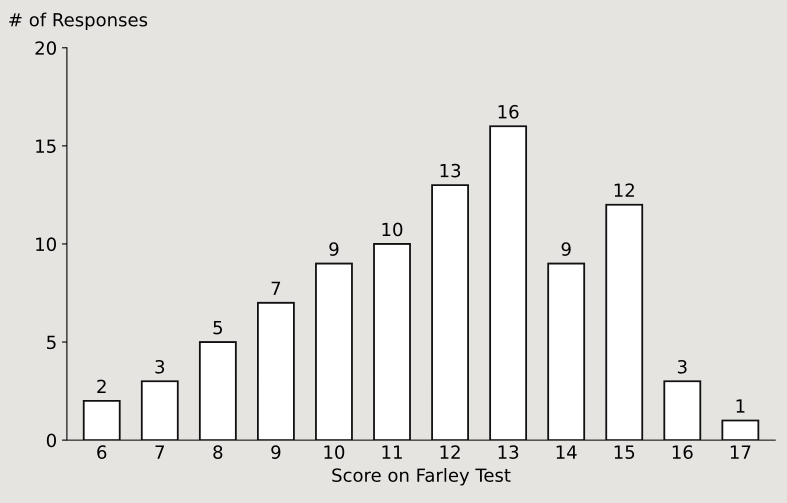 The image size is (787, 503). What do you see at coordinates (624, 190) in the screenshot?
I see `data-label: 12` at bounding box center [624, 190].